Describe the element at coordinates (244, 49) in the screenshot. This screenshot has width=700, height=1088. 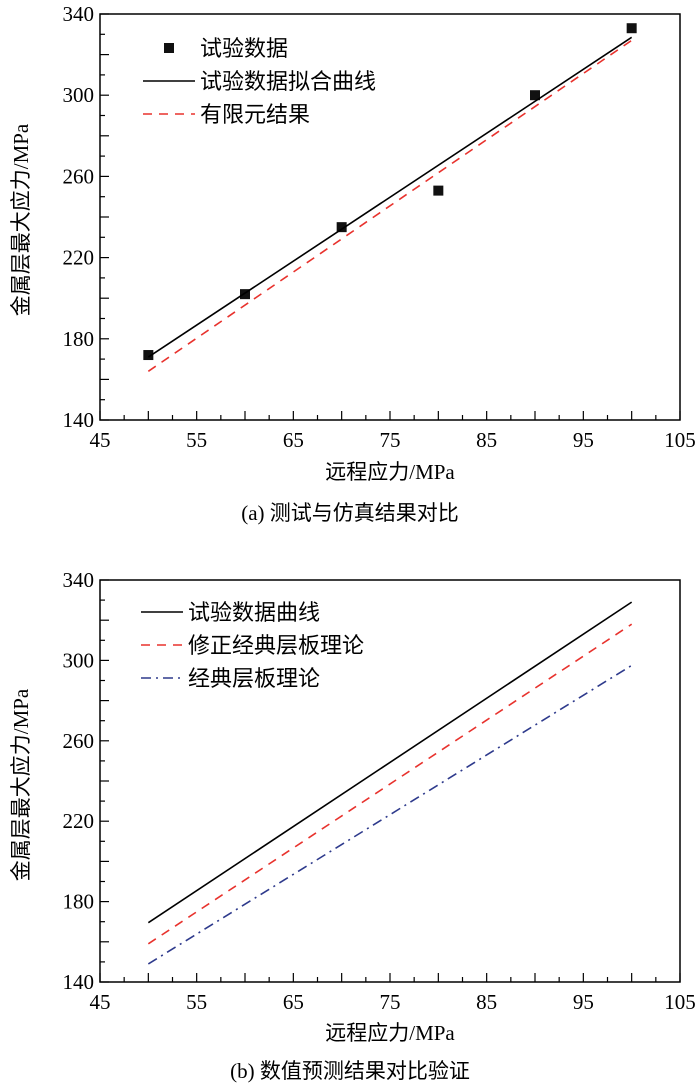
I see `legend-label: 试验数据` at that location.